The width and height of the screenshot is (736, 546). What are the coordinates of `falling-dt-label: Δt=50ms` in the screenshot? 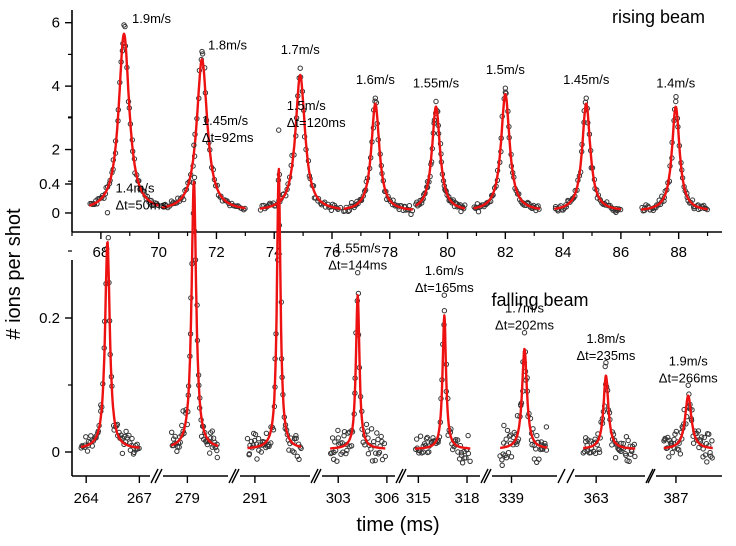 It's located at (141, 205).